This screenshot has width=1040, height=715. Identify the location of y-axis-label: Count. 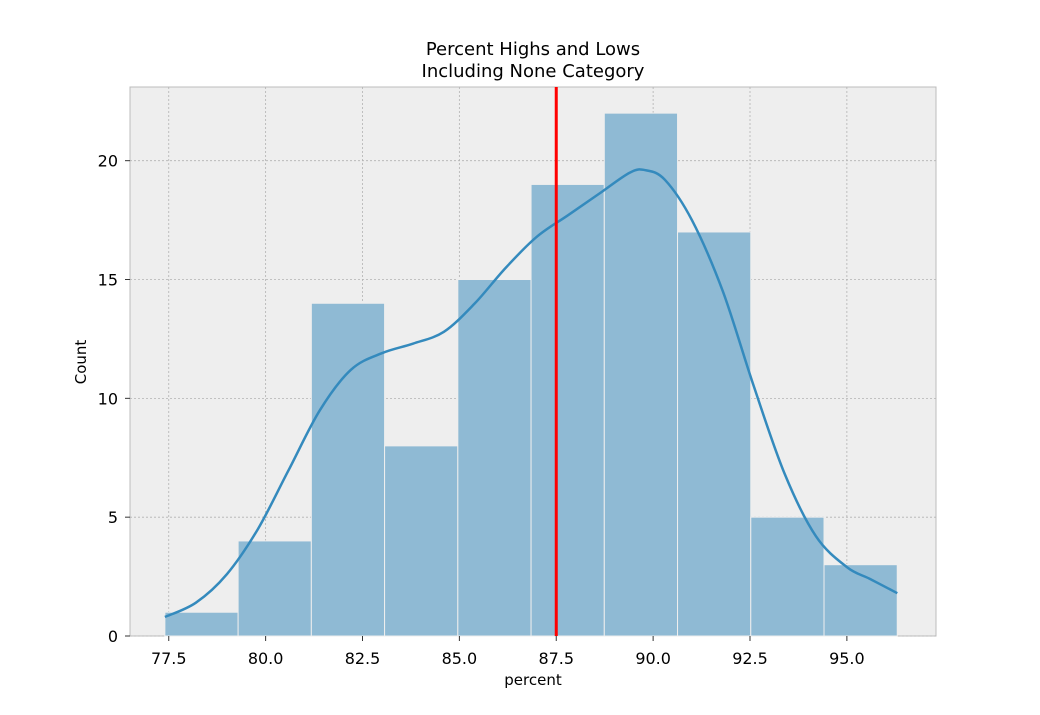
(81, 362).